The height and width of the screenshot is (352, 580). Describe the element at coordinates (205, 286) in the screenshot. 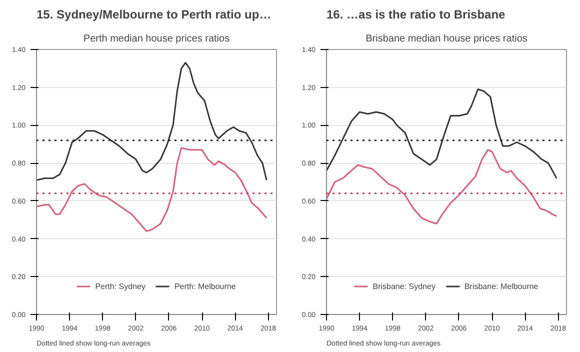

I see `legend-label: Perth: Melbourne` at that location.